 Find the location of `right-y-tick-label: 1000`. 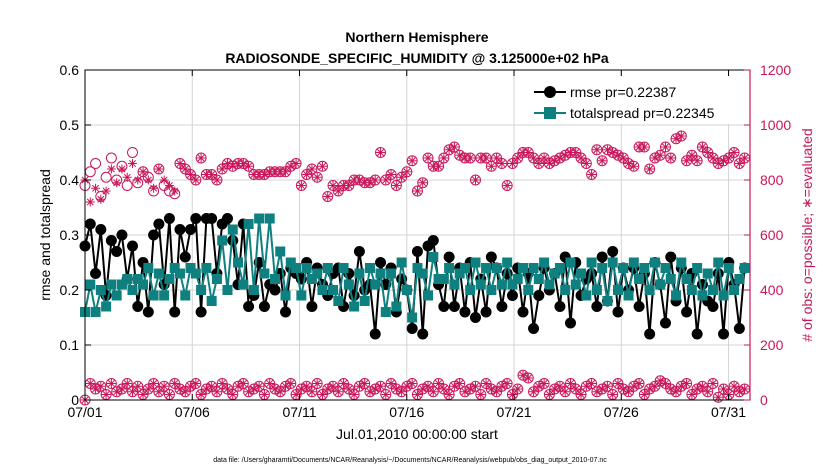

right-y-tick-label: 1000 is located at coordinates (775, 125).